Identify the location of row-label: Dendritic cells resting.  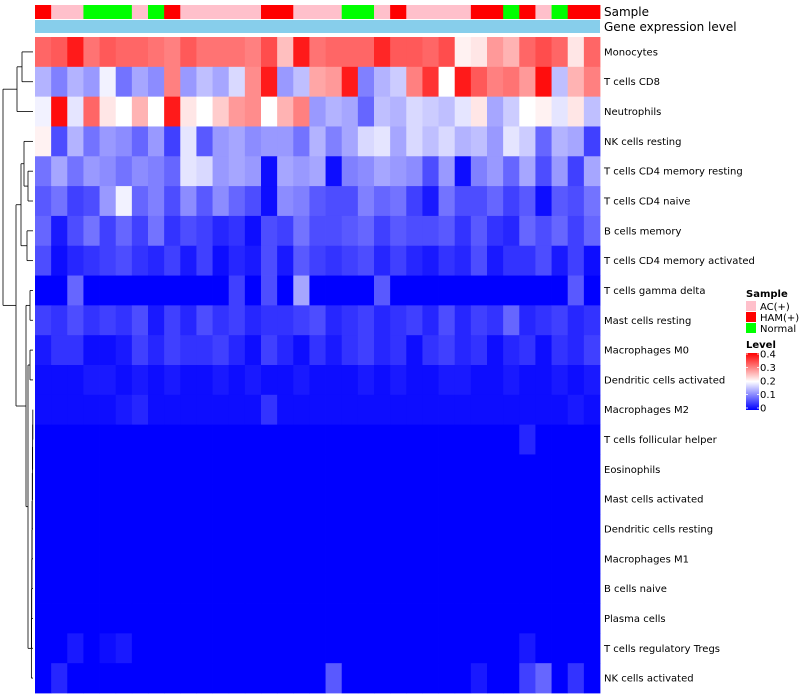
(658, 530).